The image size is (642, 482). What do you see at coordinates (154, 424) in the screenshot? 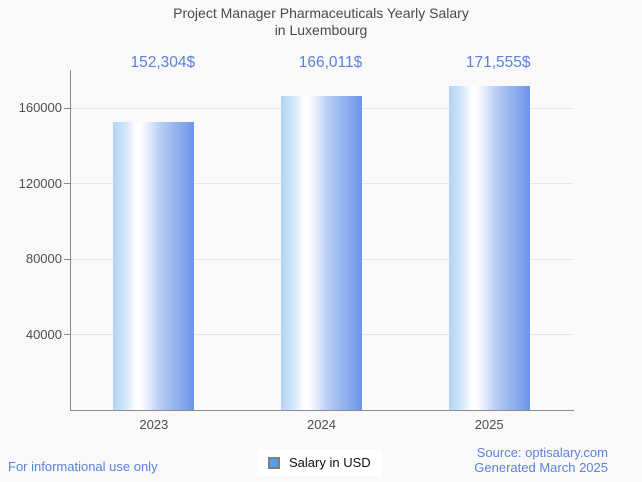
I see `x-axis-label: 2023` at bounding box center [154, 424].